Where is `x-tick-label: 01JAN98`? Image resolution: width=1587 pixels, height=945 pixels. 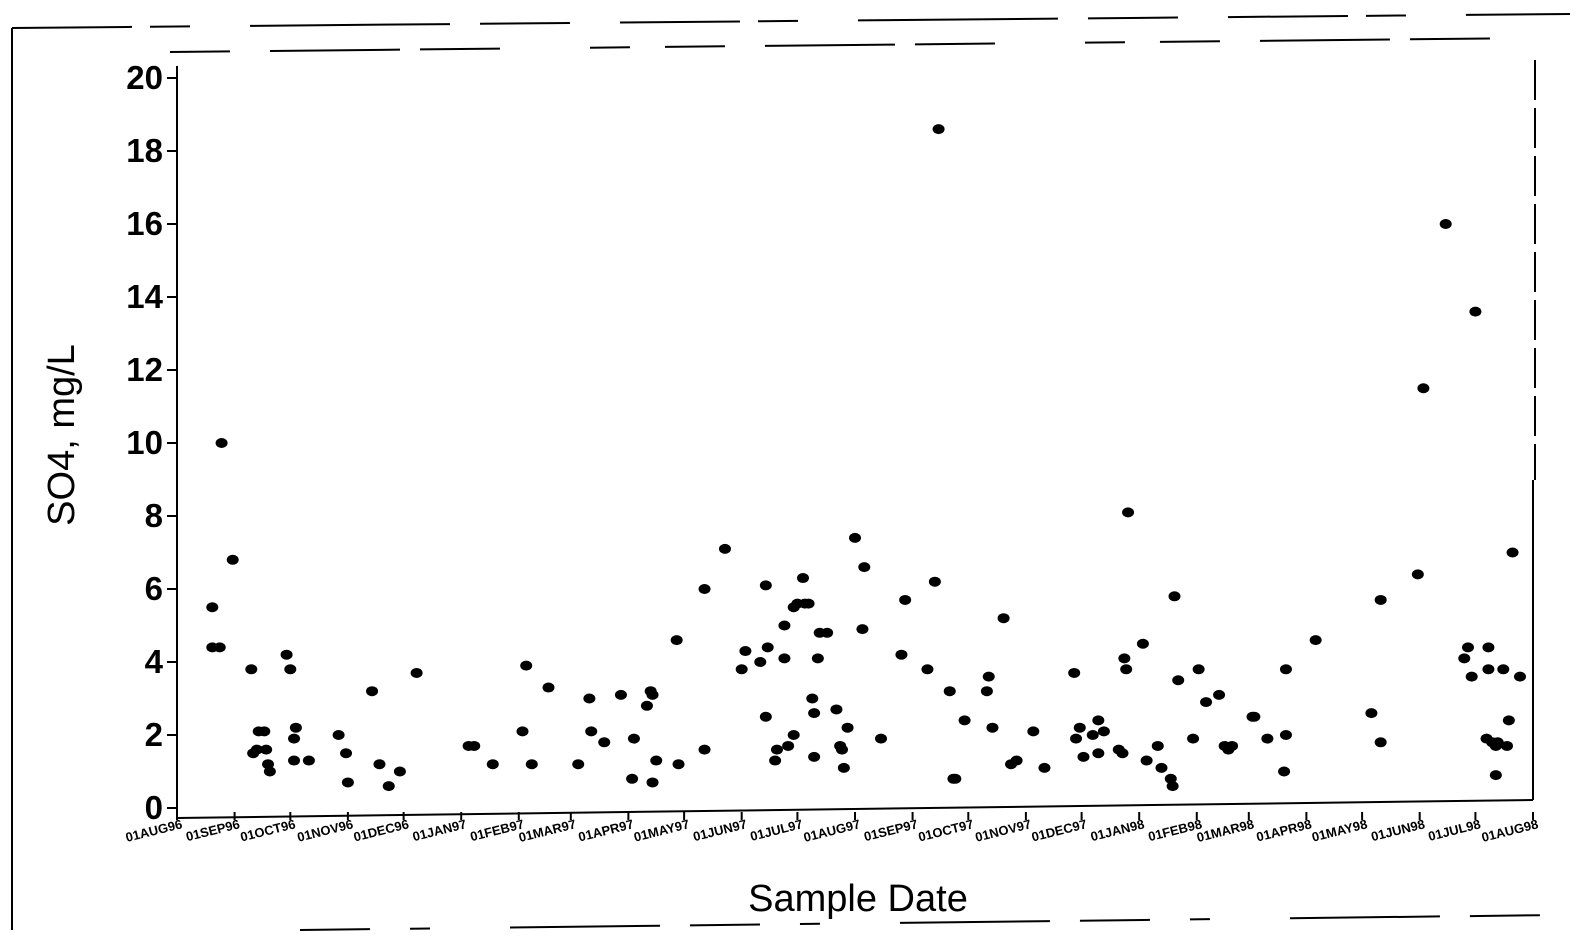
x-tick-label: 01JAN98 is located at coordinates (1117, 830).